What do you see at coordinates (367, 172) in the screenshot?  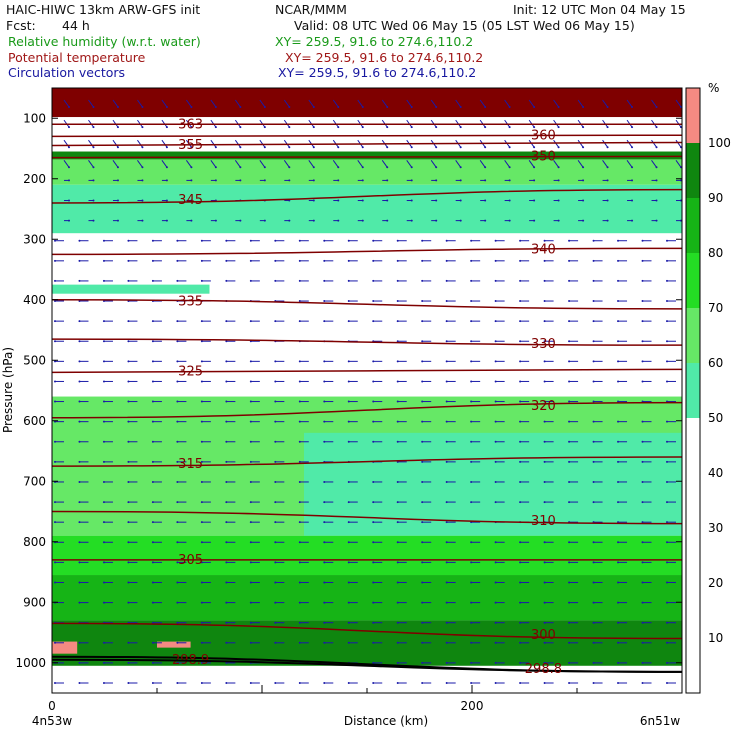 I see `rh-region-60to70` at bounding box center [367, 172].